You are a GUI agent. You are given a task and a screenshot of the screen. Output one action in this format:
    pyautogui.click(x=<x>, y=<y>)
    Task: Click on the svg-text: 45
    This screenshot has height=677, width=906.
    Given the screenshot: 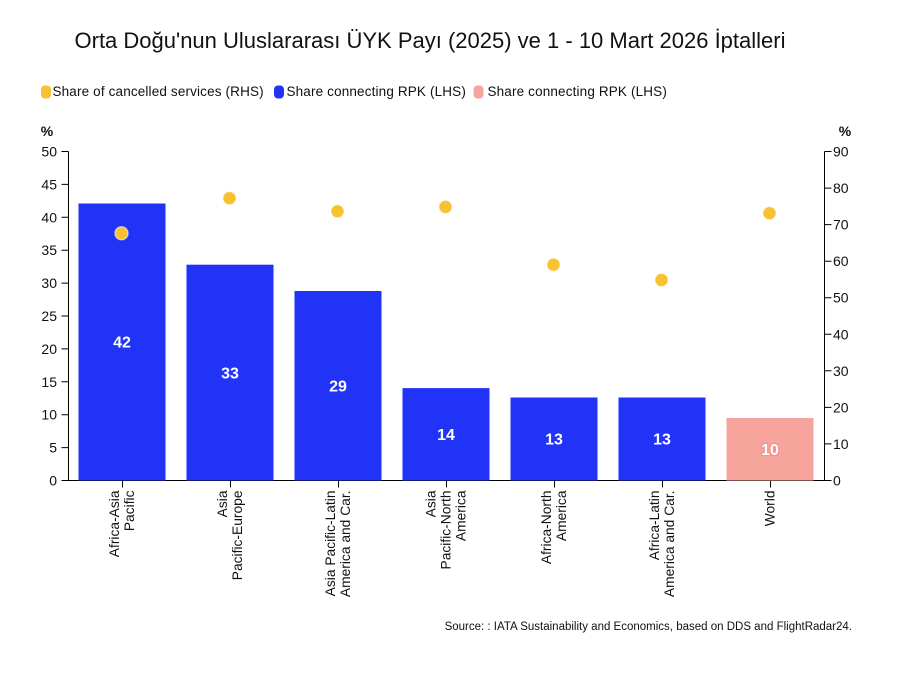 What is the action you would take?
    pyautogui.click(x=49, y=184)
    